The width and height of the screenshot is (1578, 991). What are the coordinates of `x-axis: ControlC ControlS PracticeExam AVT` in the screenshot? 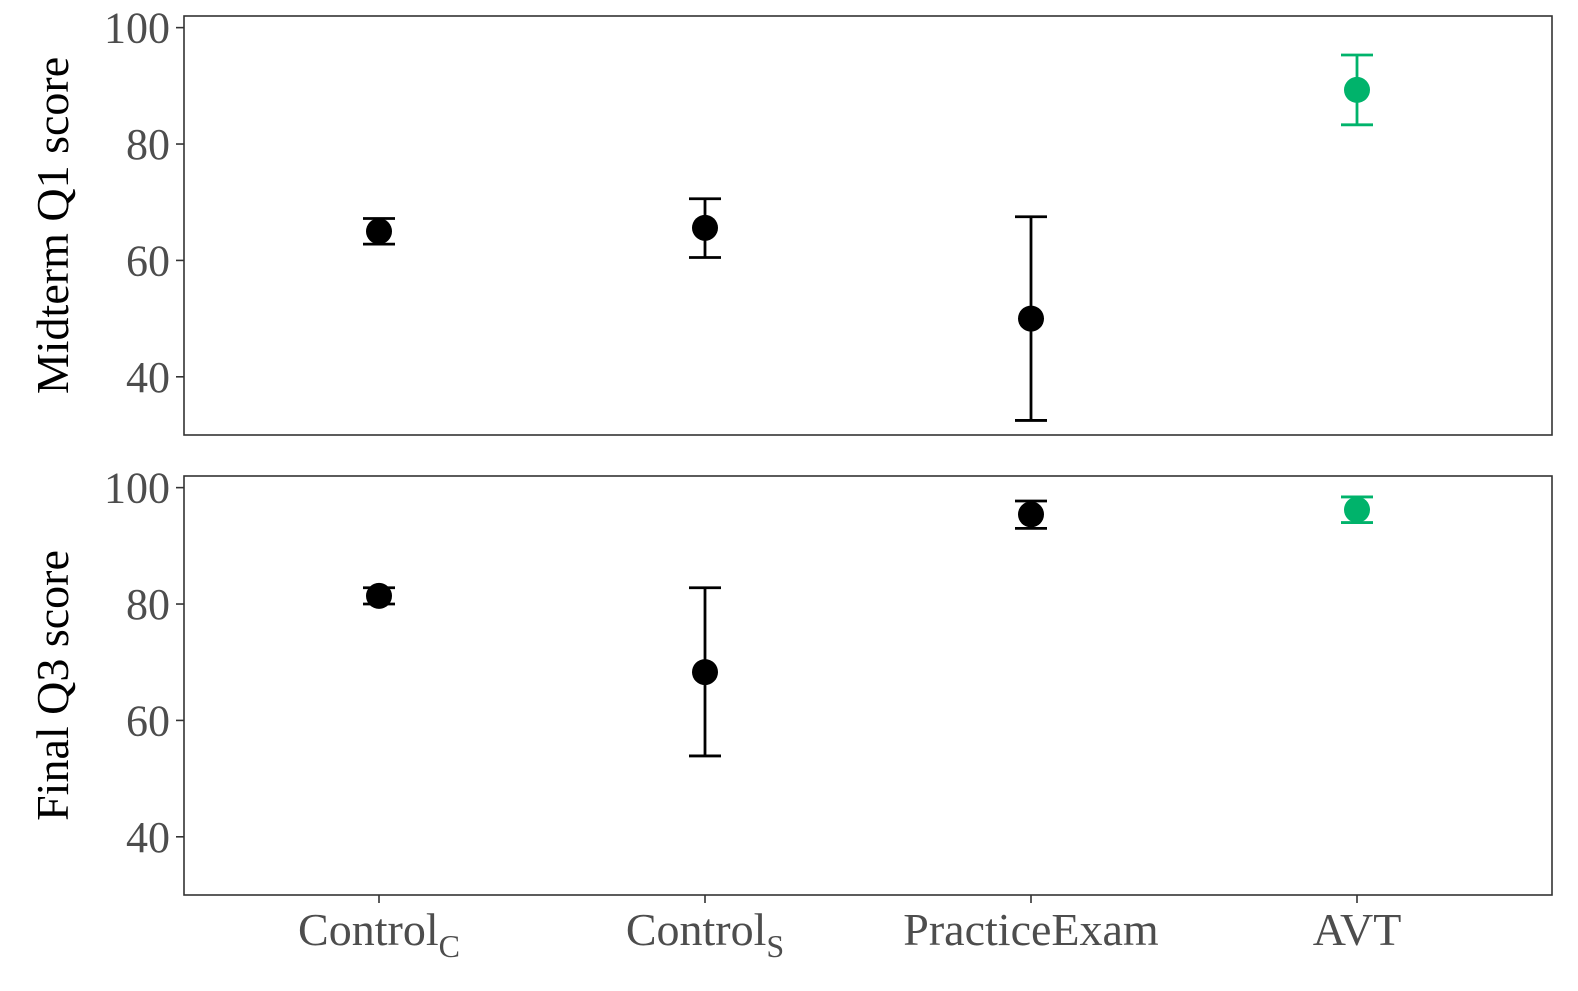 It's located at (849, 929).